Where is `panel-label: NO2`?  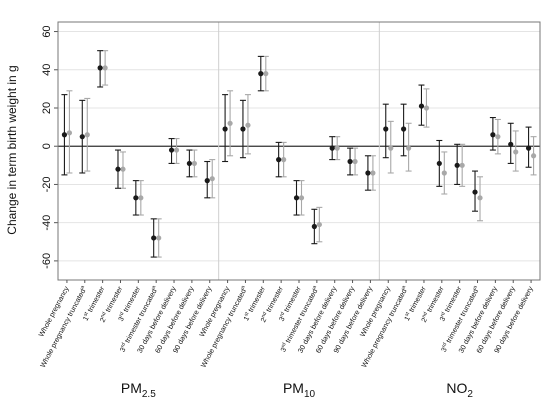
panel-label: NO2 is located at coordinates (459, 390).